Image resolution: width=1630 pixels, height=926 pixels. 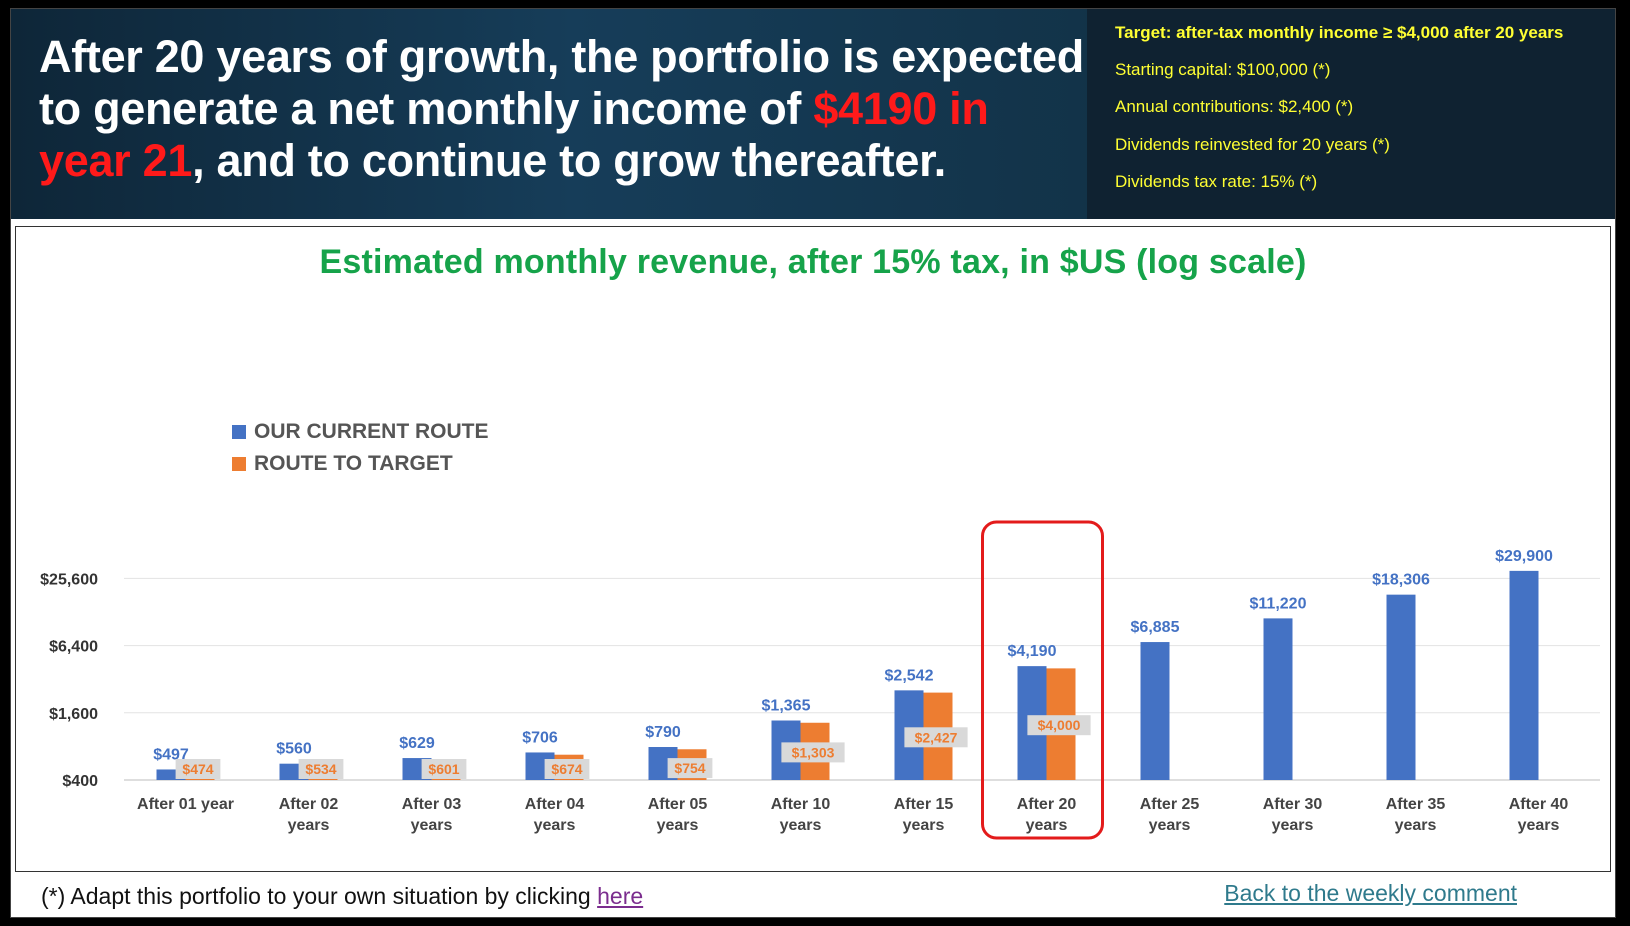 What do you see at coordinates (309, 804) in the screenshot?
I see `x-category-label: After 02` at bounding box center [309, 804].